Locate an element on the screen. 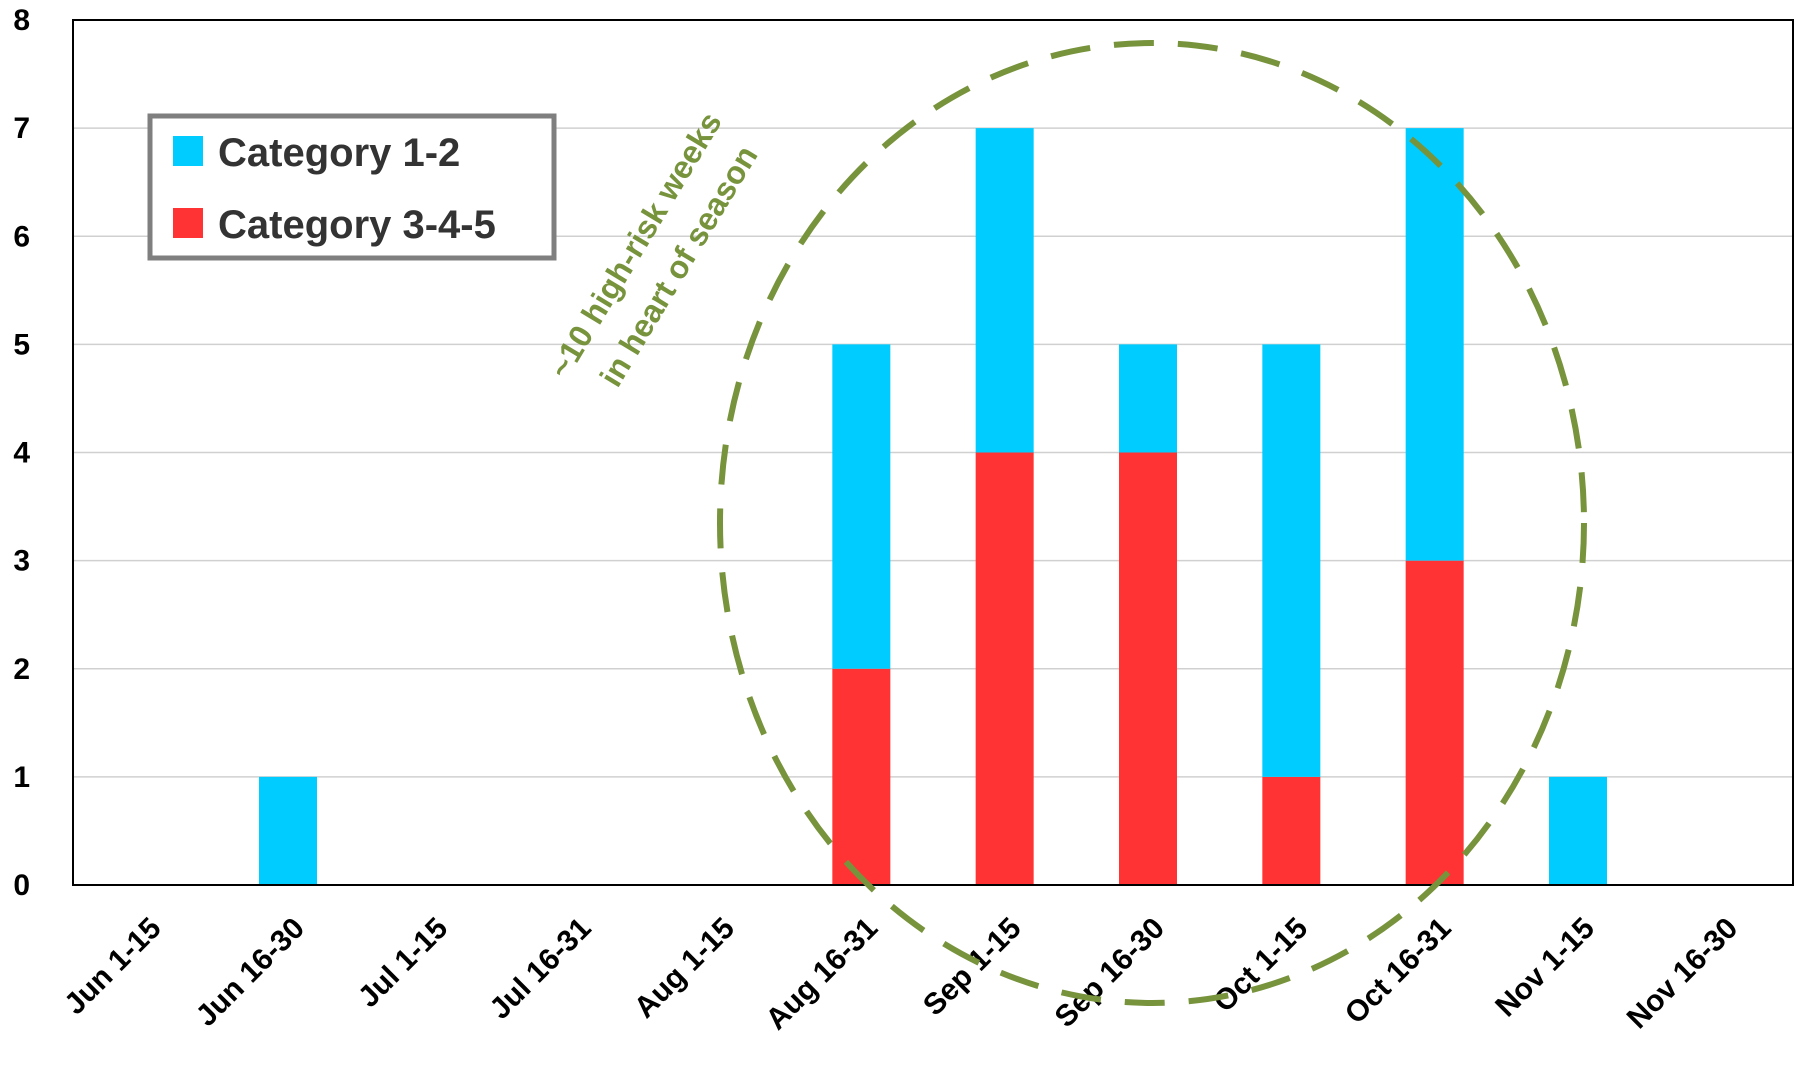  x-tick-label-5: Aug 16-31 is located at coordinates (822, 974).